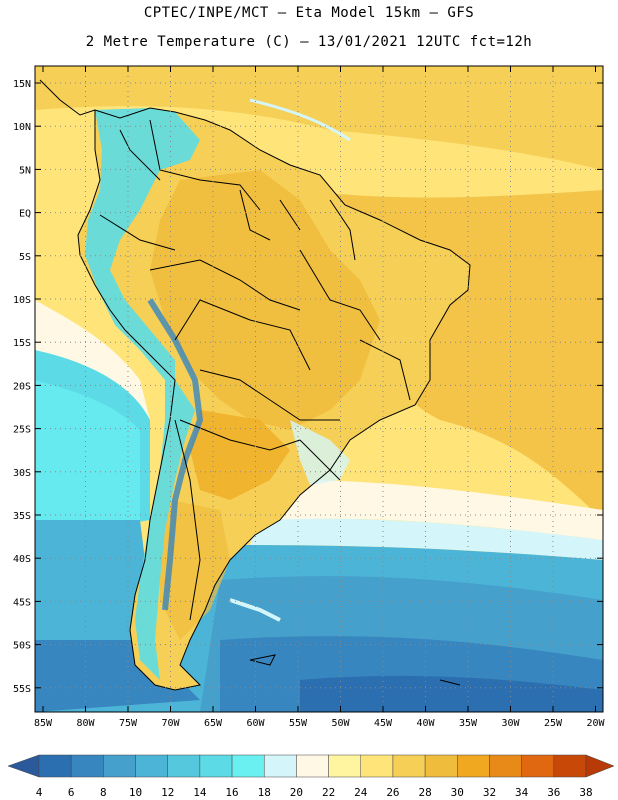 The image size is (618, 800). Describe the element at coordinates (468, 723) in the screenshot. I see `lon-tick-label: 35W` at that location.